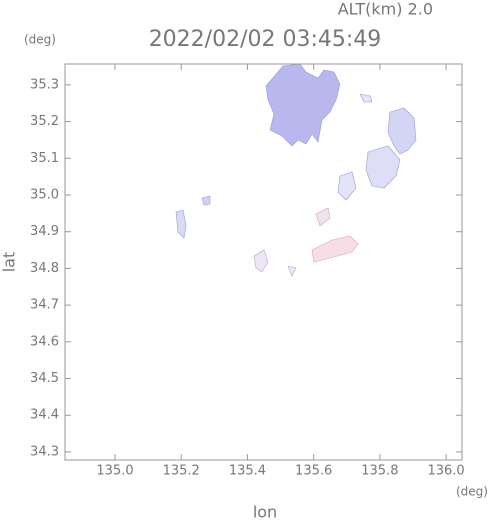 The width and height of the screenshot is (491, 521). What do you see at coordinates (265, 512) in the screenshot?
I see `x-axis-label: lon` at bounding box center [265, 512].